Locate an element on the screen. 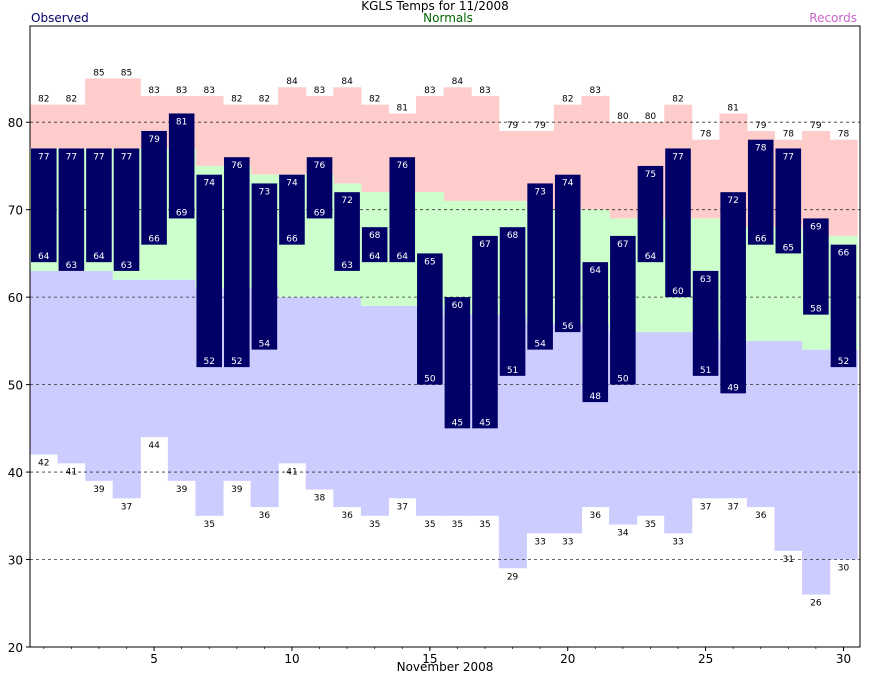 The image size is (870, 676). observed-high-label: 73 is located at coordinates (539, 192).